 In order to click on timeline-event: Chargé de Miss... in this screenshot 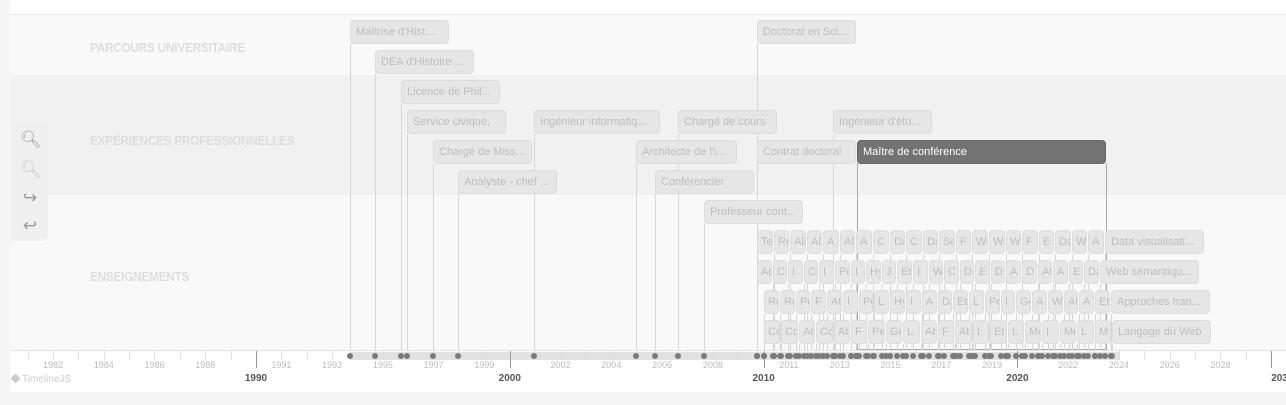, I will do `click(482, 152)`.